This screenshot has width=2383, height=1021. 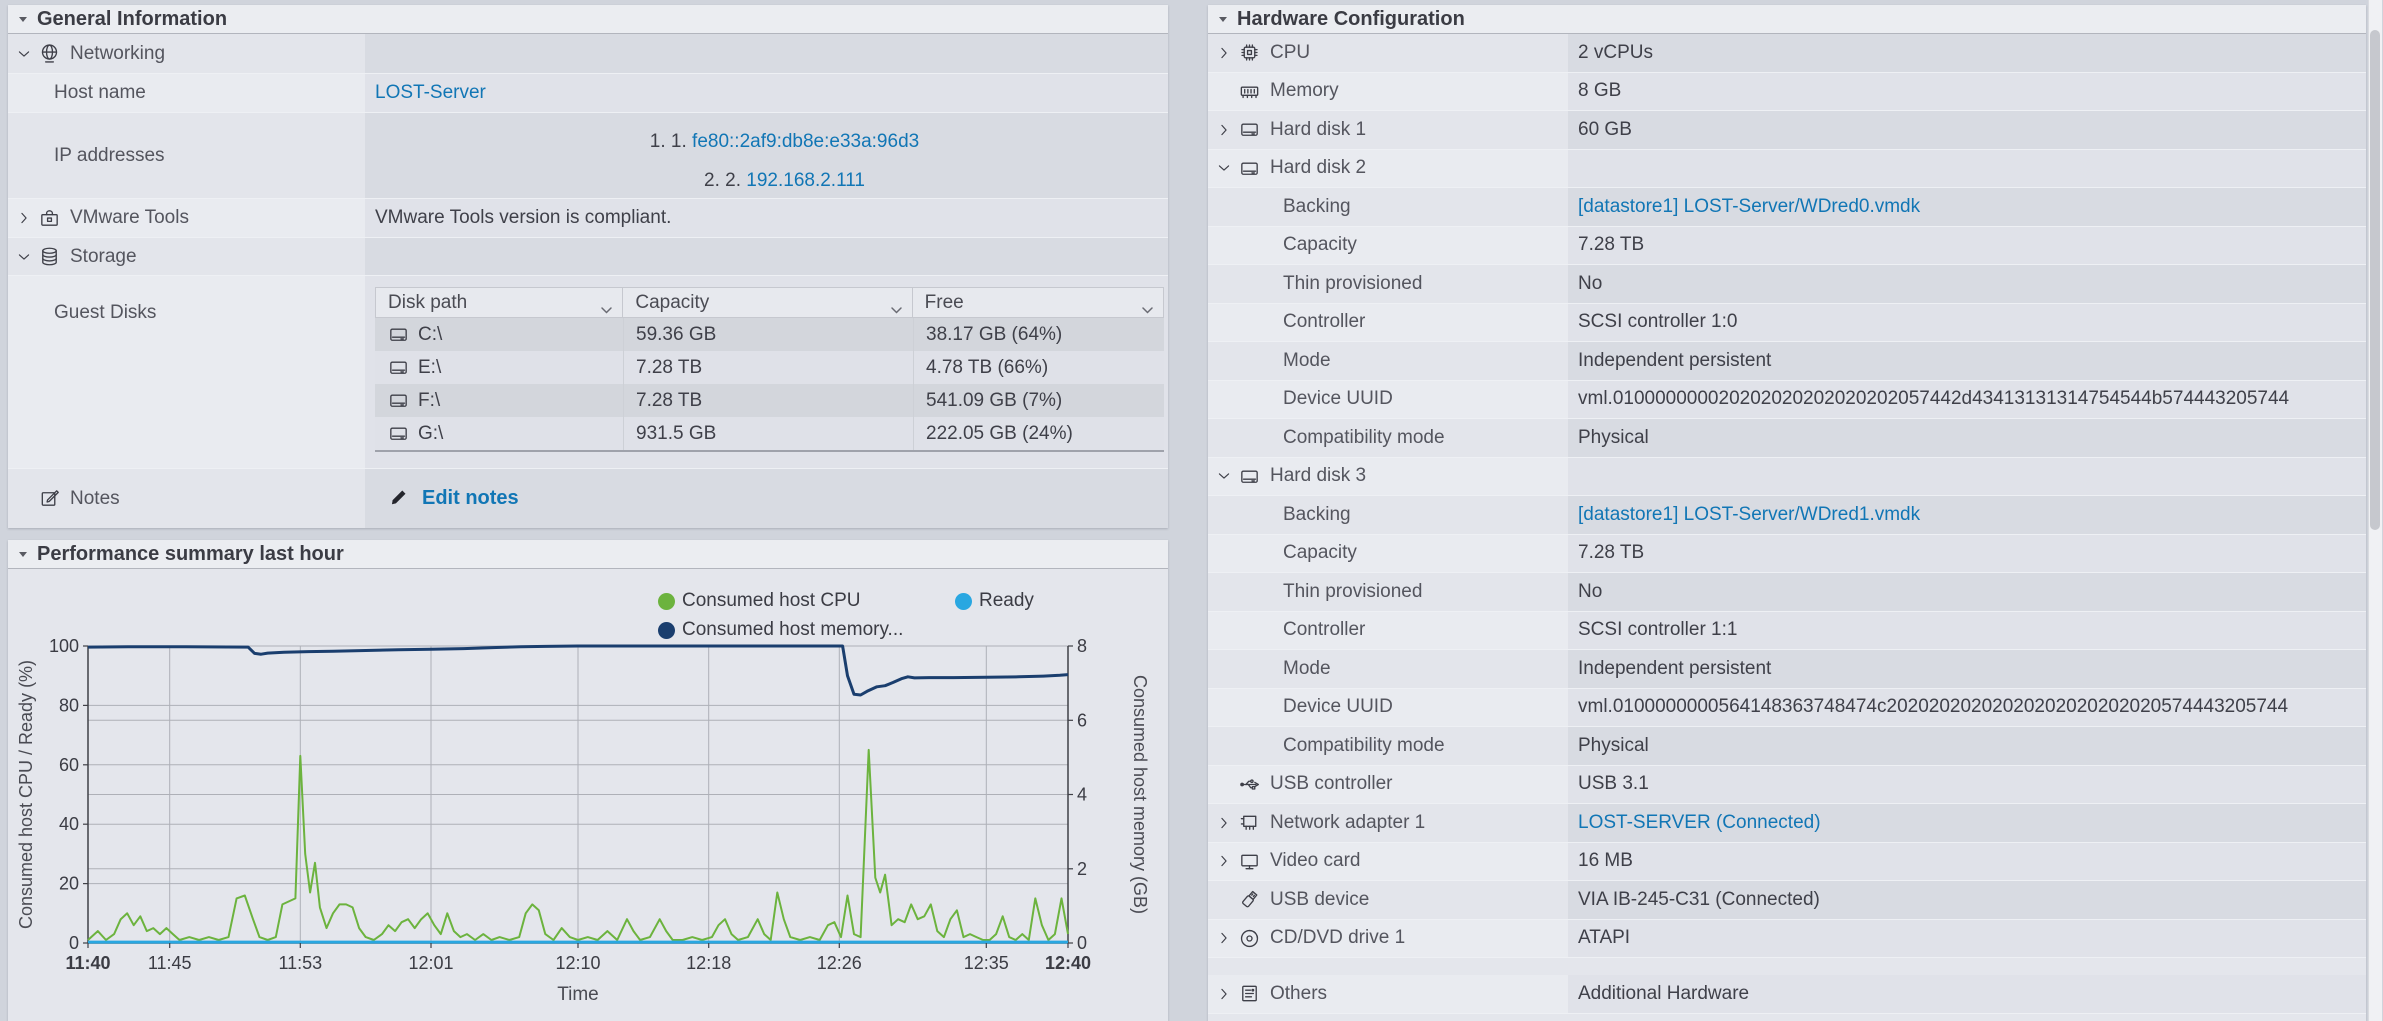 What do you see at coordinates (1082, 943) in the screenshot?
I see `svg-text: 0` at bounding box center [1082, 943].